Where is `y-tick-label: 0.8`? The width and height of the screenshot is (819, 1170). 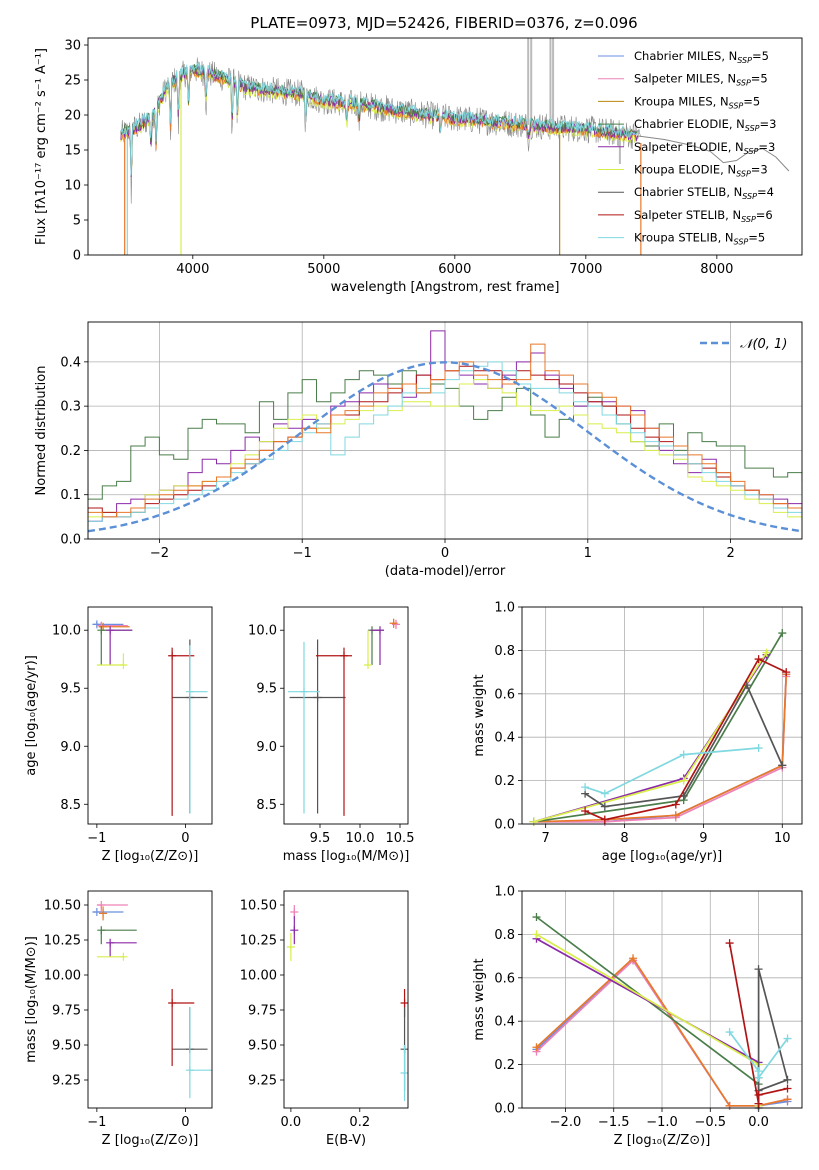 y-tick-label: 0.8 is located at coordinates (504, 935).